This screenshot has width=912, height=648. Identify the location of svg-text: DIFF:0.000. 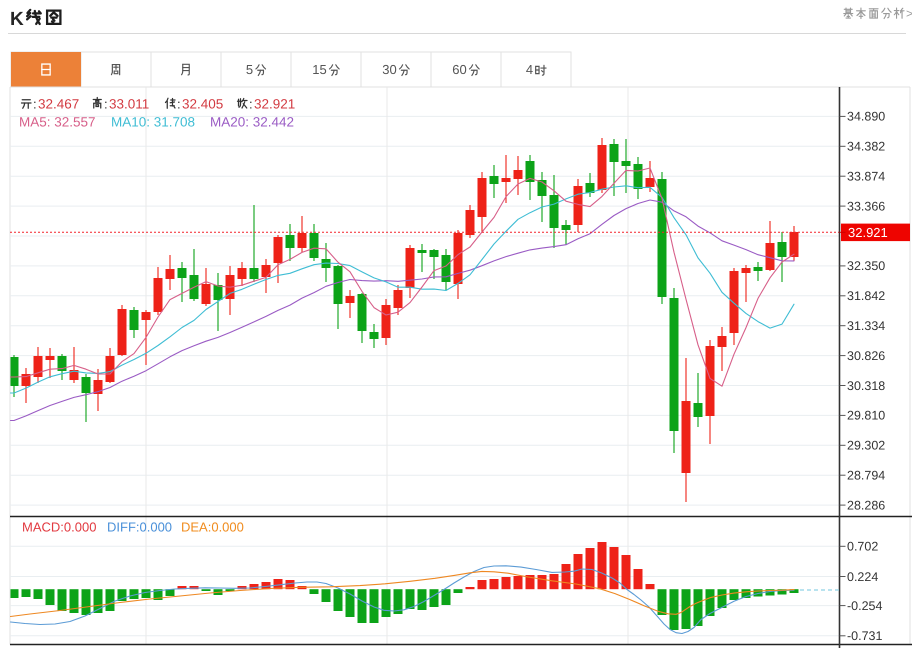
(139, 527).